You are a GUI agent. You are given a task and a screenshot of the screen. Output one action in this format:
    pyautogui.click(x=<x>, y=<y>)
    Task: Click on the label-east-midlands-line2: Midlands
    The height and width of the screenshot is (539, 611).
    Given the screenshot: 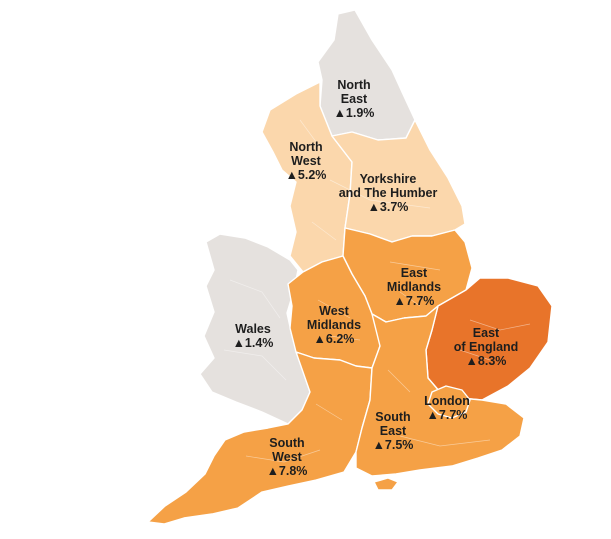 What is the action you would take?
    pyautogui.click(x=414, y=287)
    